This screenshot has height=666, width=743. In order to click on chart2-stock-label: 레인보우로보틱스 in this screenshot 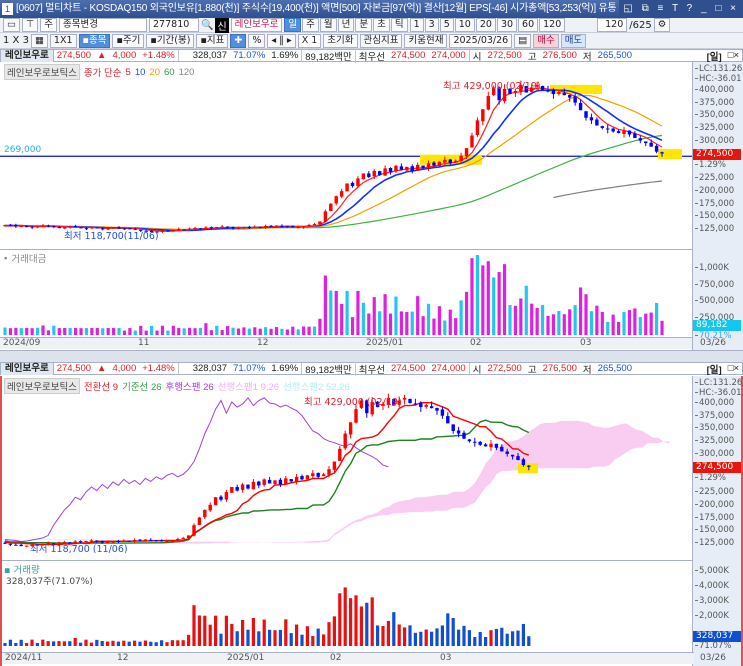, I will do `click(42, 386)`.